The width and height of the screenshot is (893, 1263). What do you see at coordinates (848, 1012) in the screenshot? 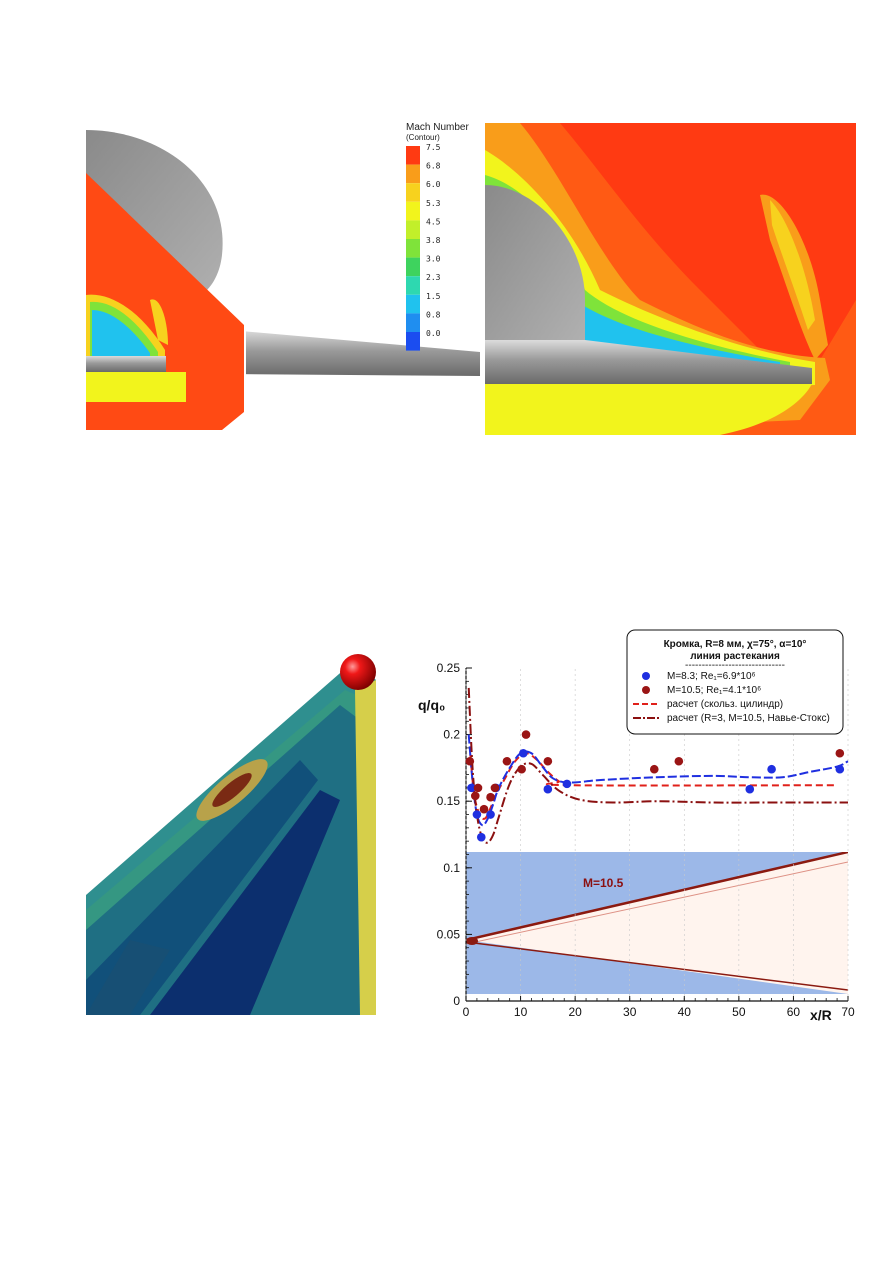
I see `x-tick-label: 70` at bounding box center [848, 1012].